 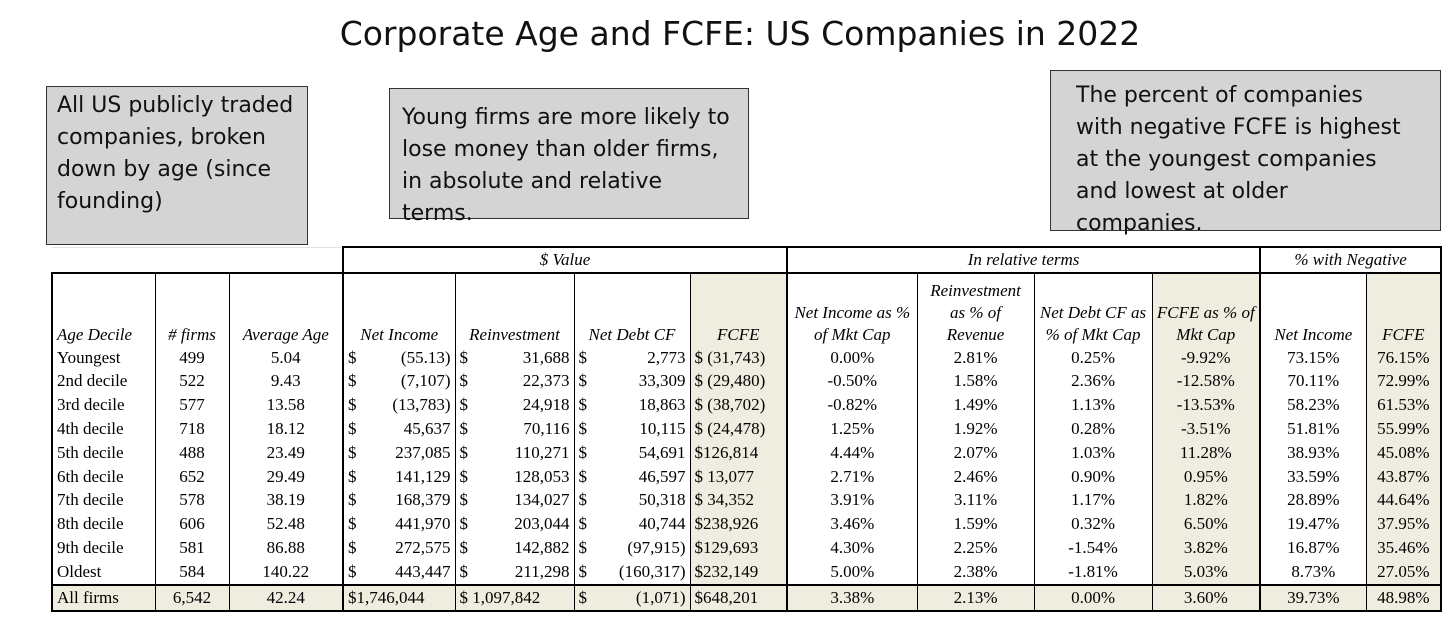 What do you see at coordinates (1093, 572) in the screenshot?
I see `cell-ndcf-pct: -1.81%` at bounding box center [1093, 572].